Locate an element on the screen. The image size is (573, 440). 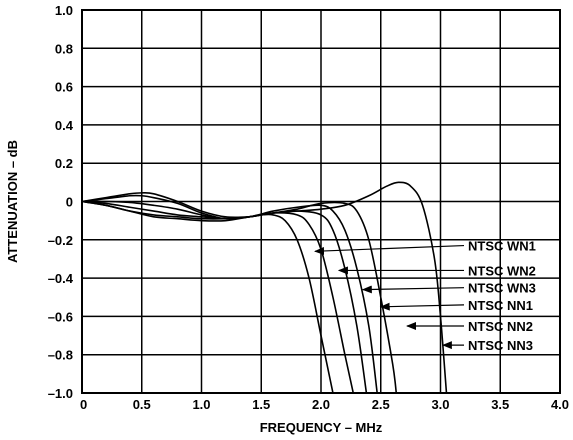
x-tick-label: 1.5 is located at coordinates (261, 404).